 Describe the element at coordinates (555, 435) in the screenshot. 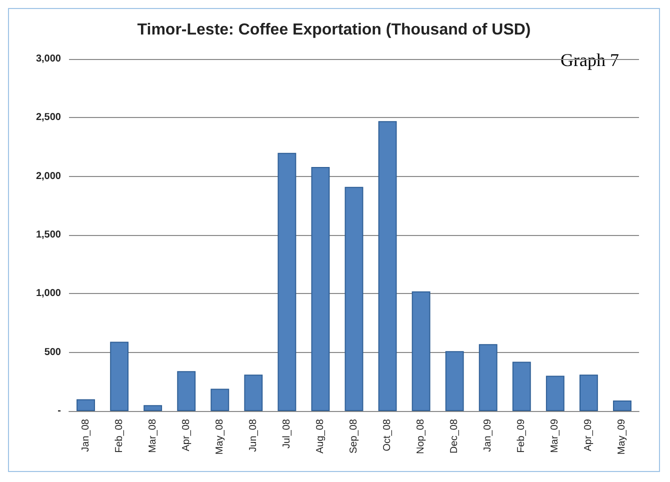

I see `x-tick-label: Mar_09` at that location.